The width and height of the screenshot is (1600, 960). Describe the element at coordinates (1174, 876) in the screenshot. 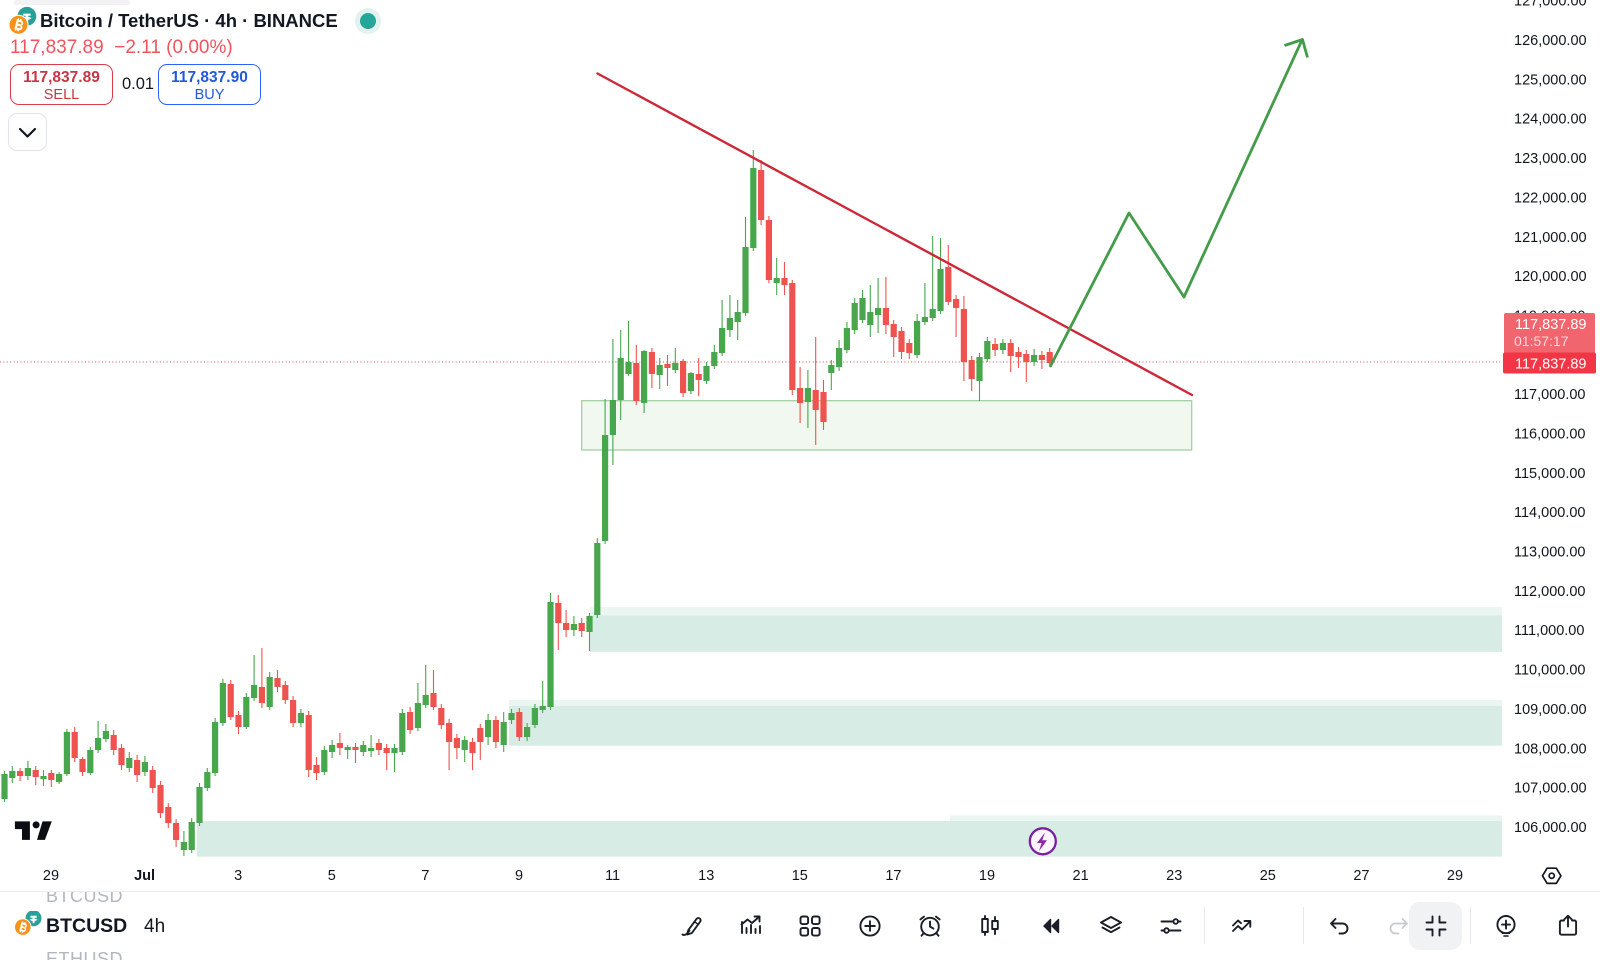

I see `svg-text: 23` at that location.